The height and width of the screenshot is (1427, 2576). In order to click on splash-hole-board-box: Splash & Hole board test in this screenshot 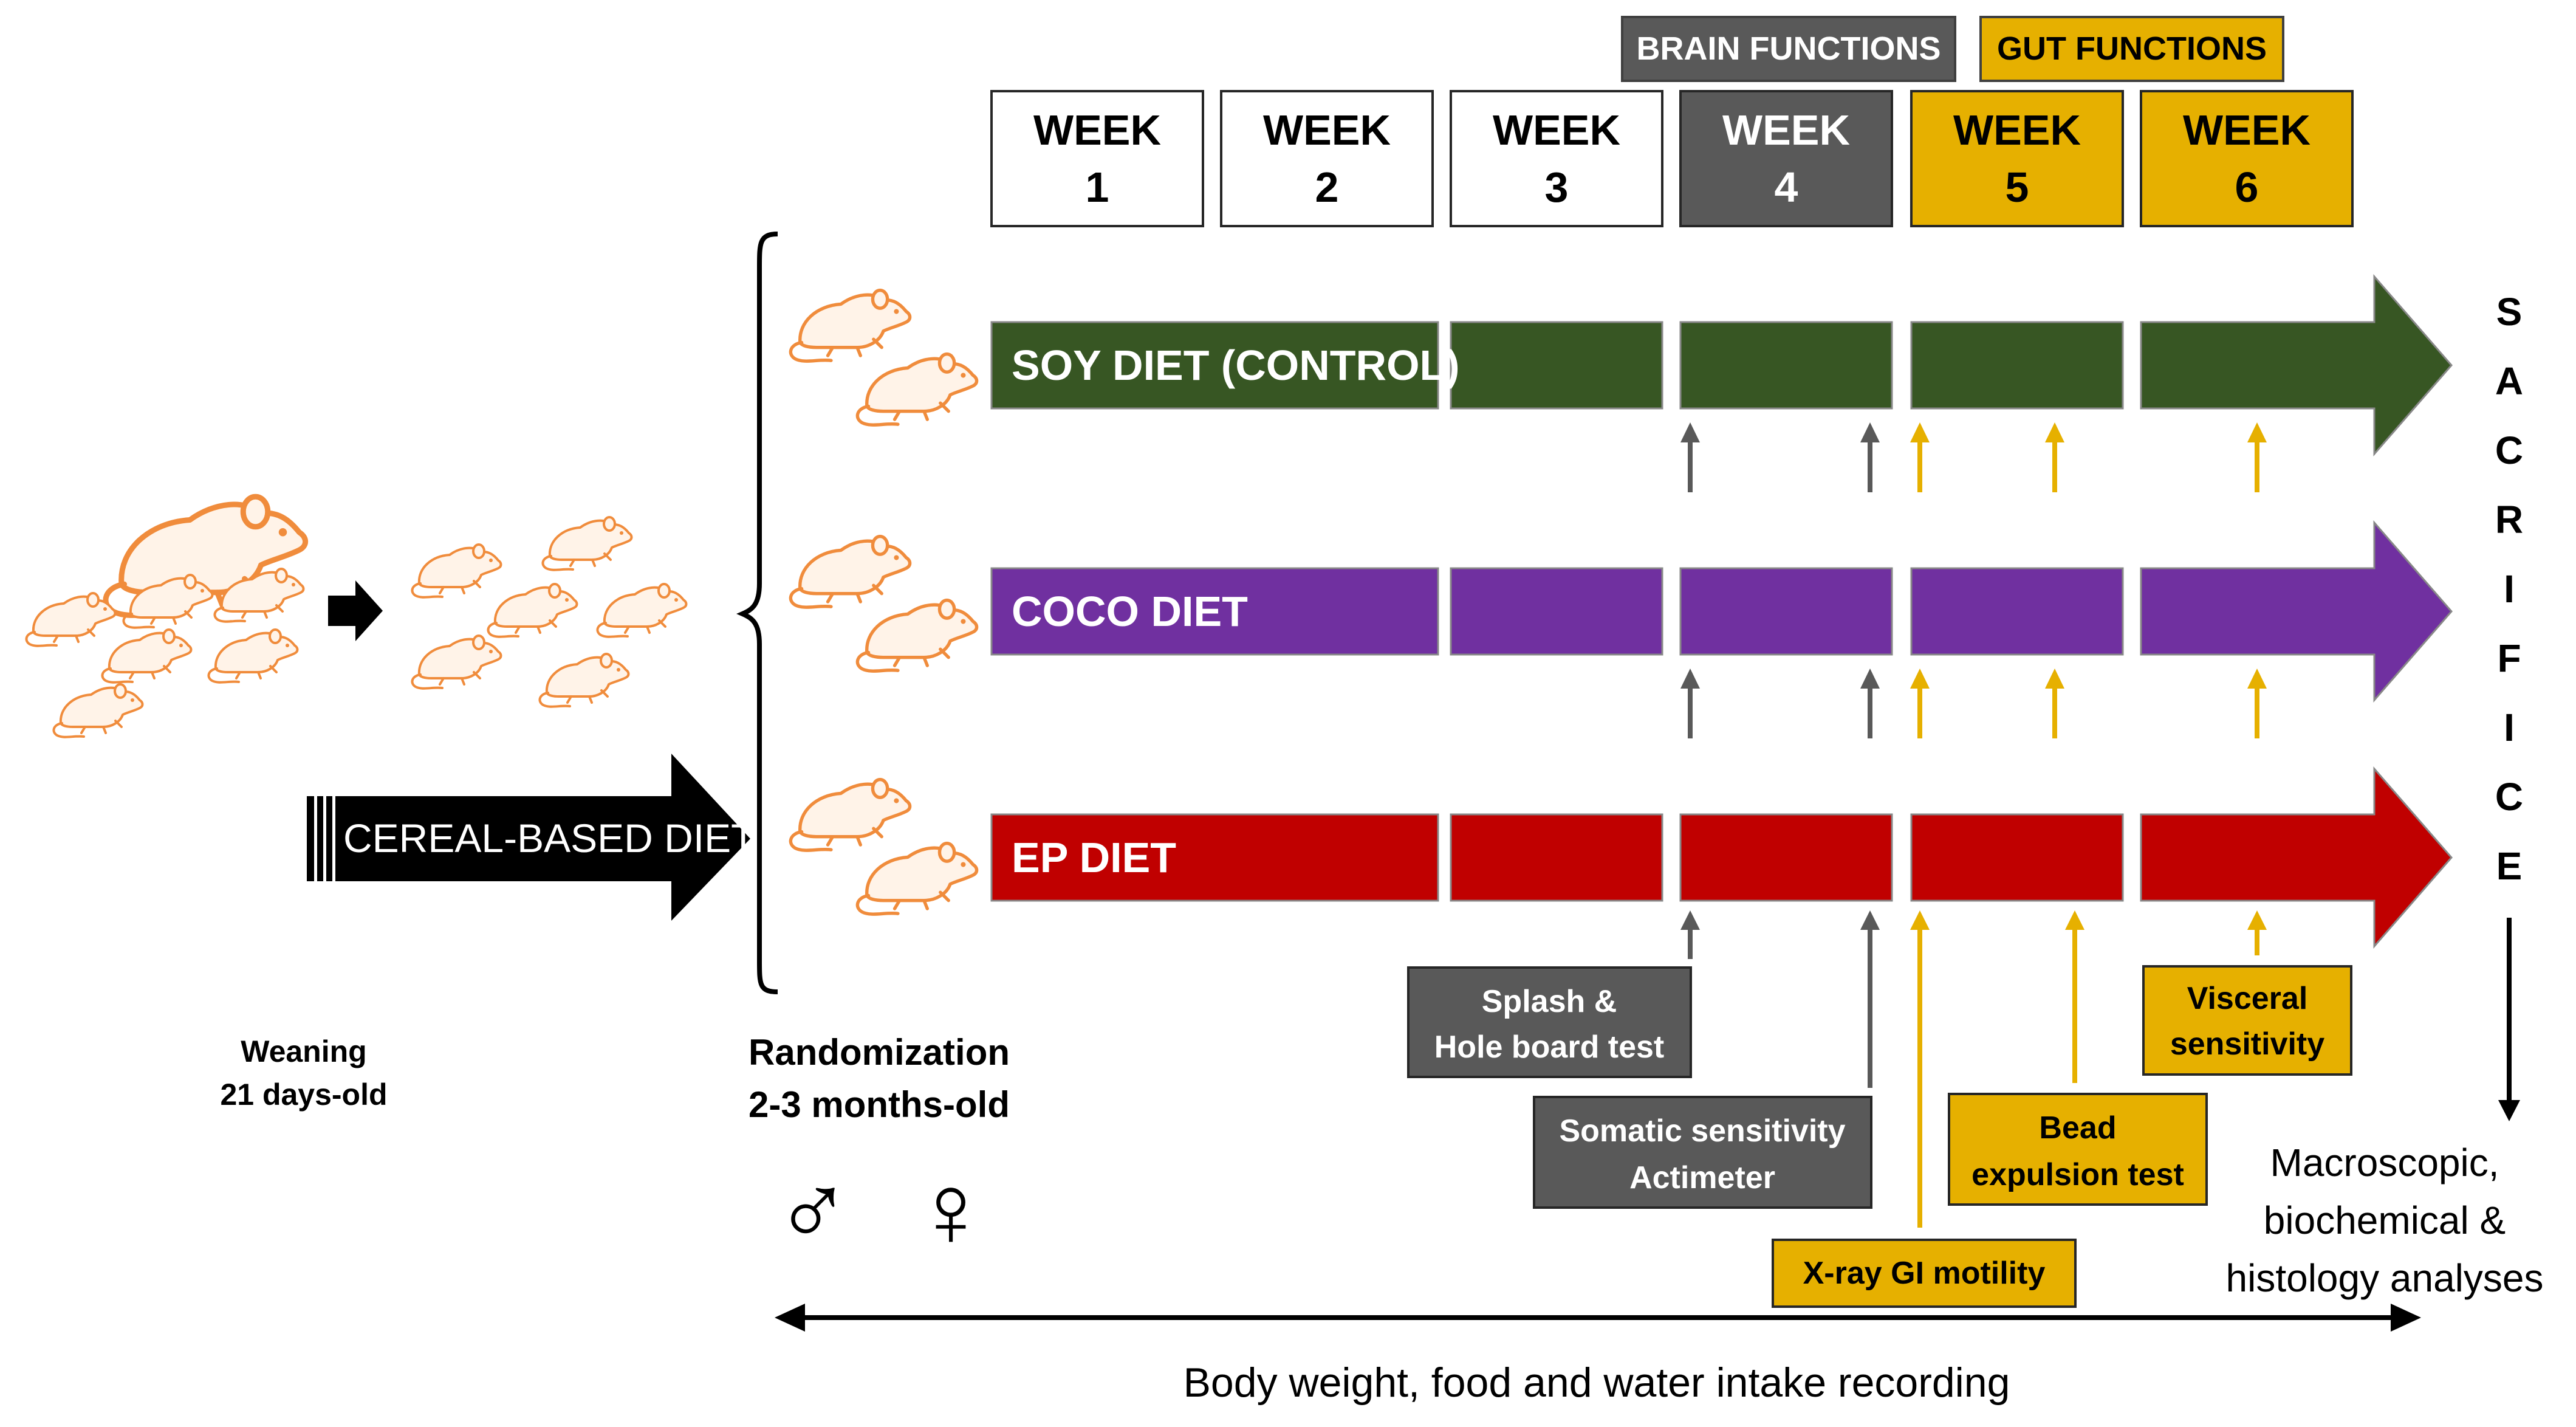, I will do `click(1550, 1022)`.